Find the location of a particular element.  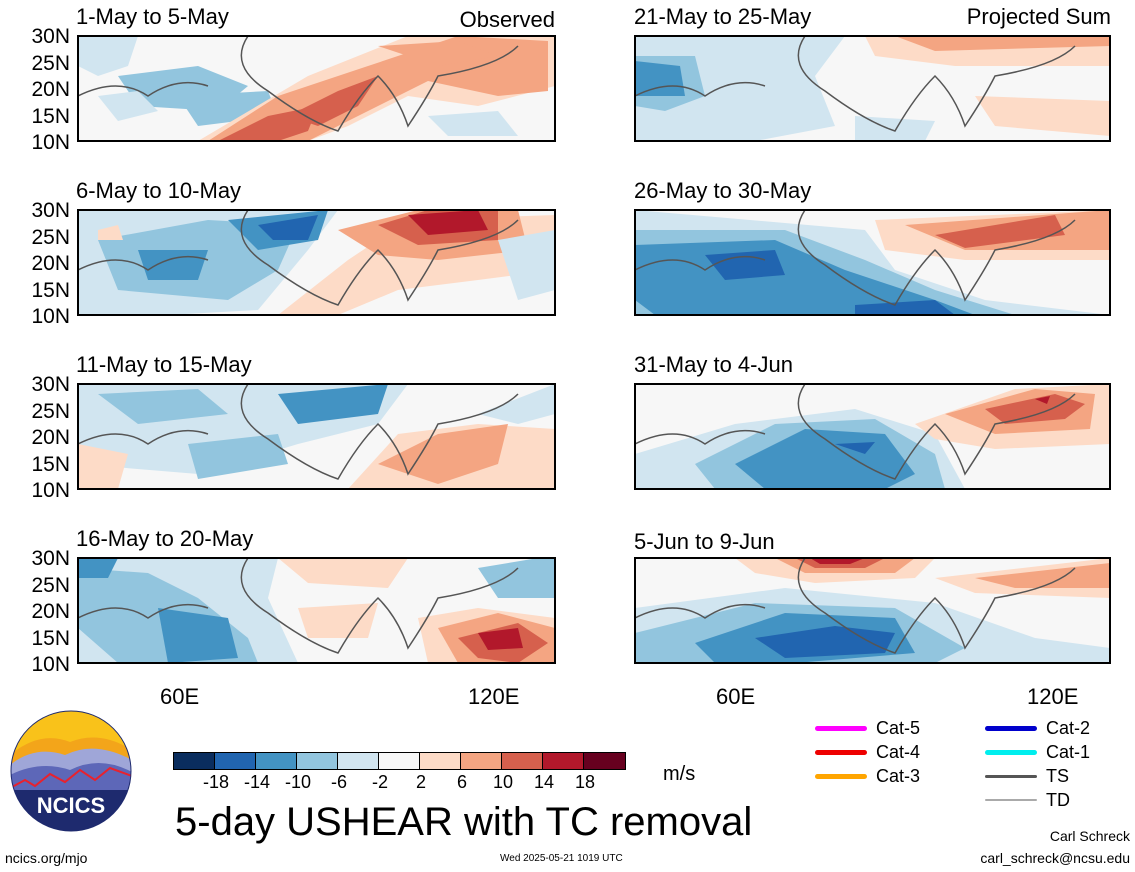

panel-title: 11-May to 15-May is located at coordinates (164, 364).